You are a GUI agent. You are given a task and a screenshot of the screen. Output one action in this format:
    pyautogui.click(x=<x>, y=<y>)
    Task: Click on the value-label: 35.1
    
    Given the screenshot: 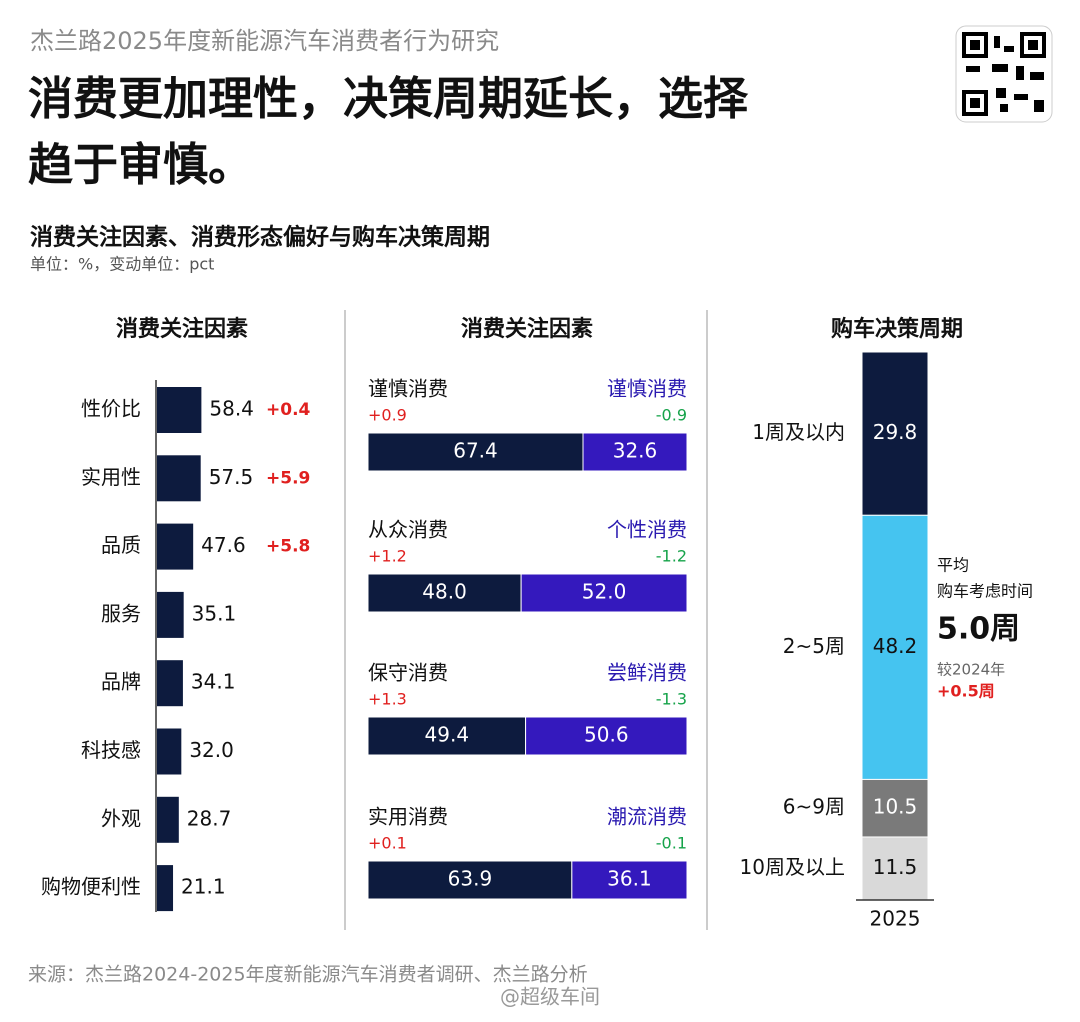 What is the action you would take?
    pyautogui.click(x=214, y=613)
    